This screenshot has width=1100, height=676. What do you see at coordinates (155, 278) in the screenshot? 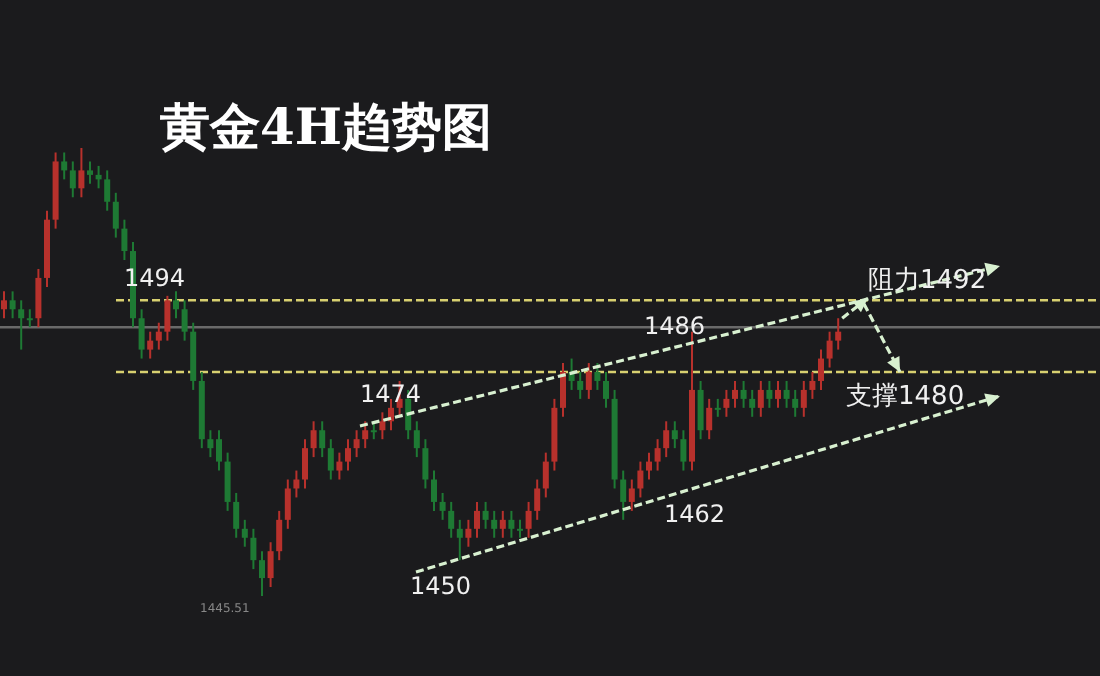
I see `annotation: 1494` at bounding box center [155, 278].